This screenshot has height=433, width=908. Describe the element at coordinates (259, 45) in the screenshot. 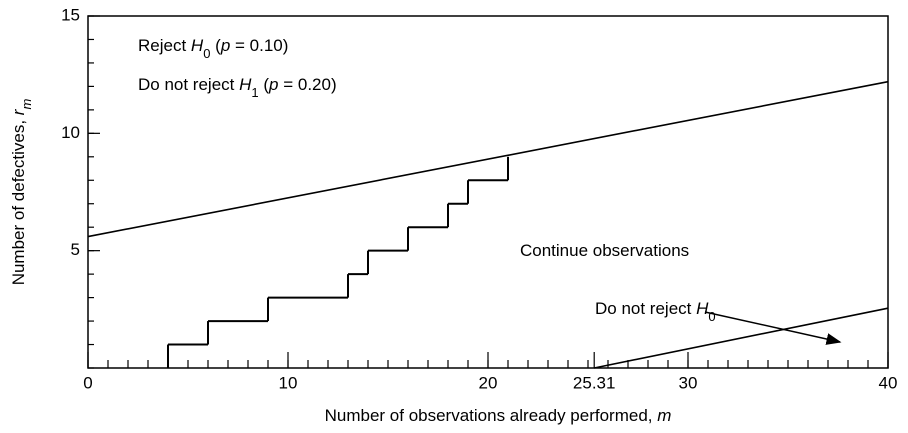

I see `text-part: = 0.10)` at that location.